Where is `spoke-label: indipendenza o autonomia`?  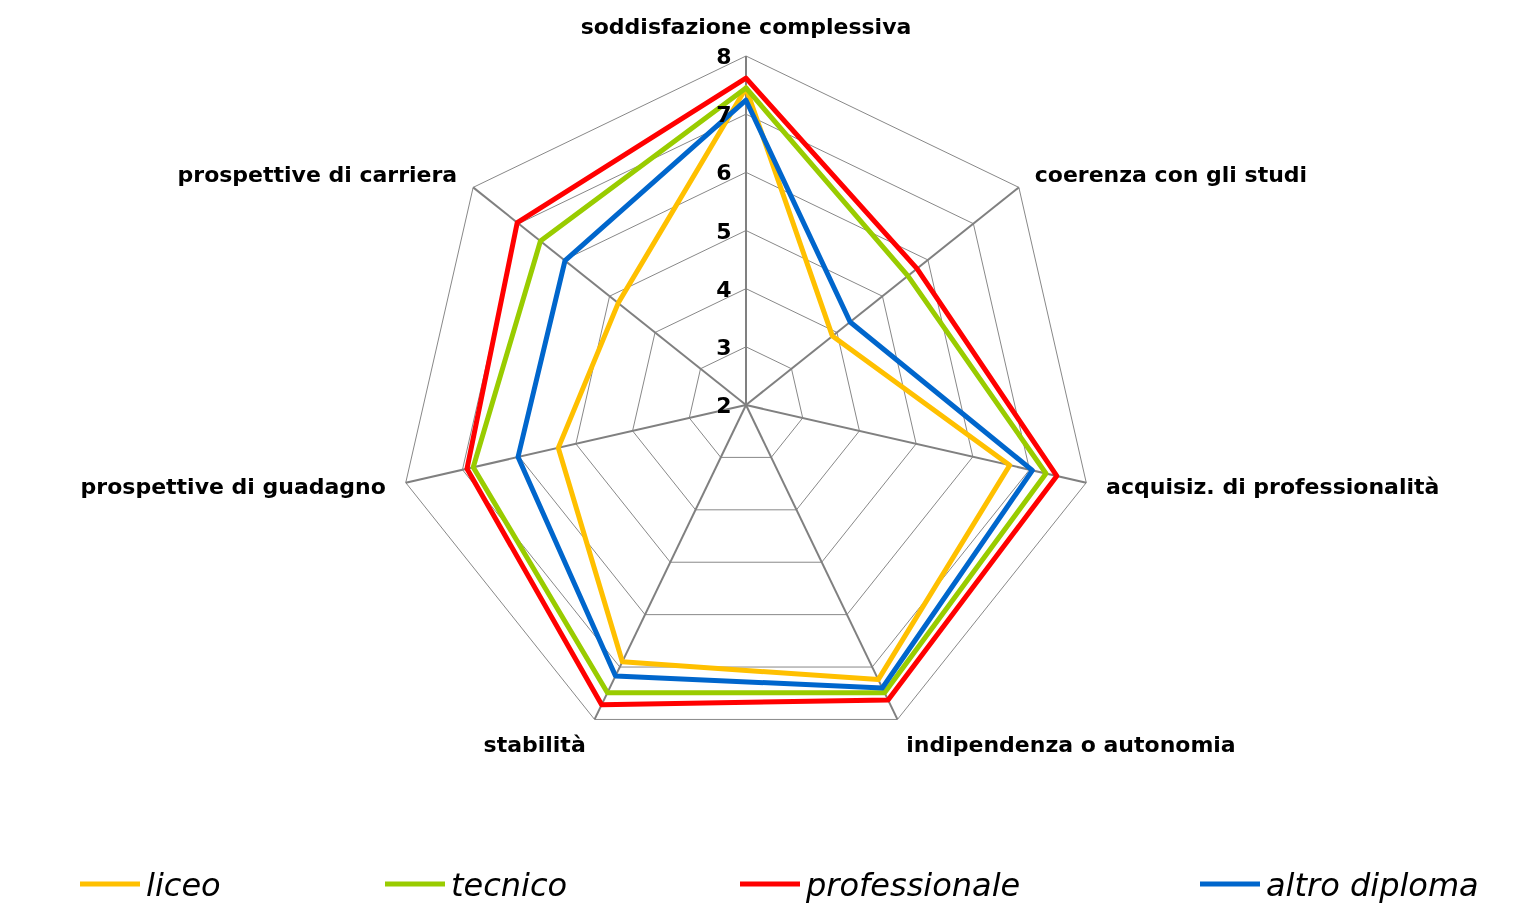 spoke-label: indipendenza o autonomia is located at coordinates (1071, 744).